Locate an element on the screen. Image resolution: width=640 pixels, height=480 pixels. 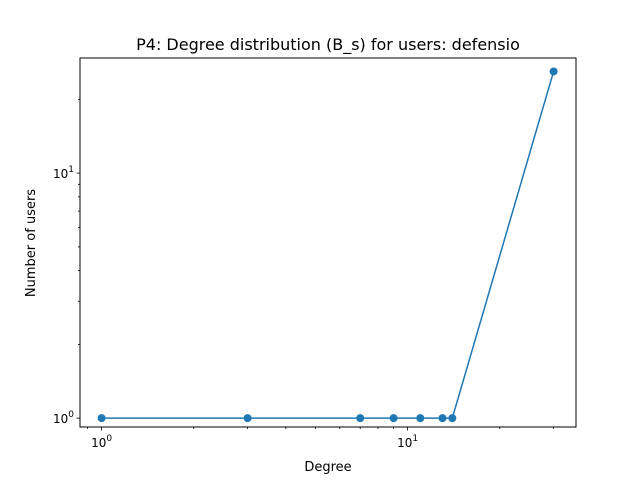
x-tick-label: 10⁰ is located at coordinates (101, 442).